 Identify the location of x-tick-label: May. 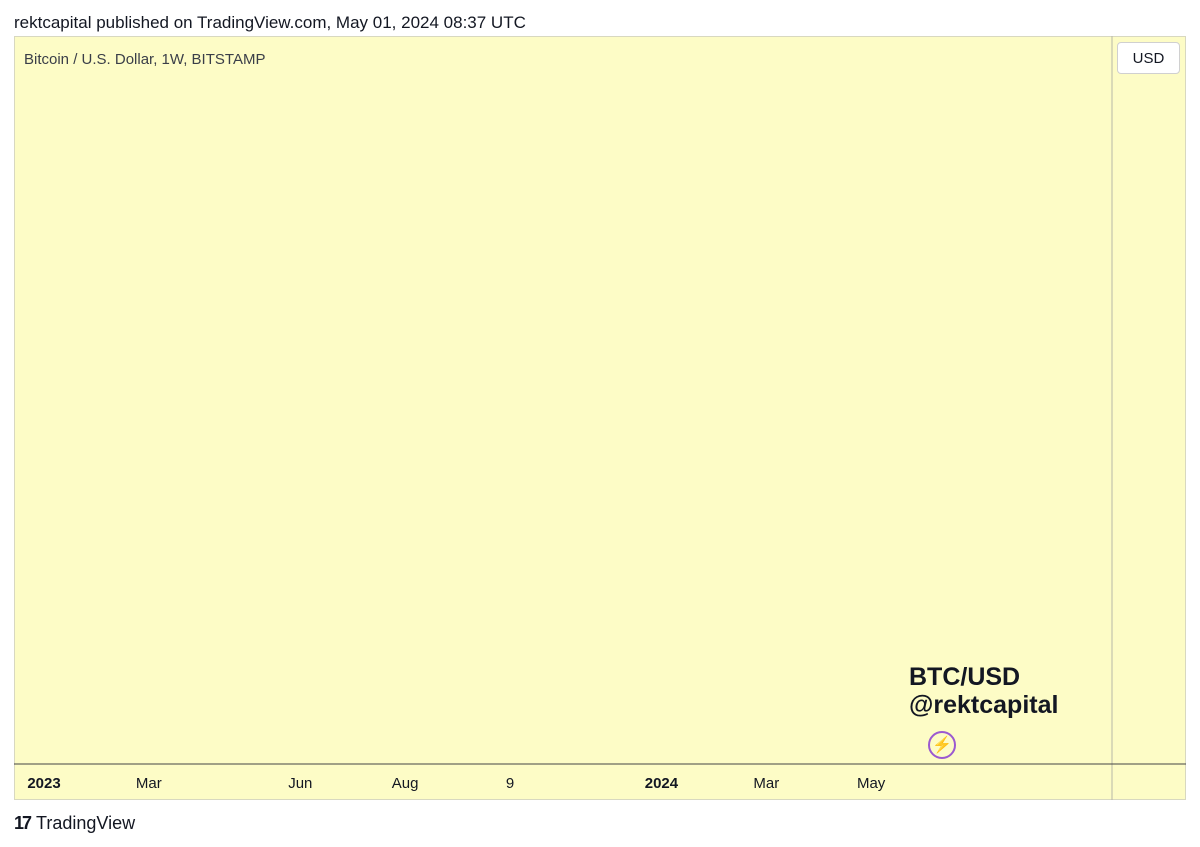
(871, 783).